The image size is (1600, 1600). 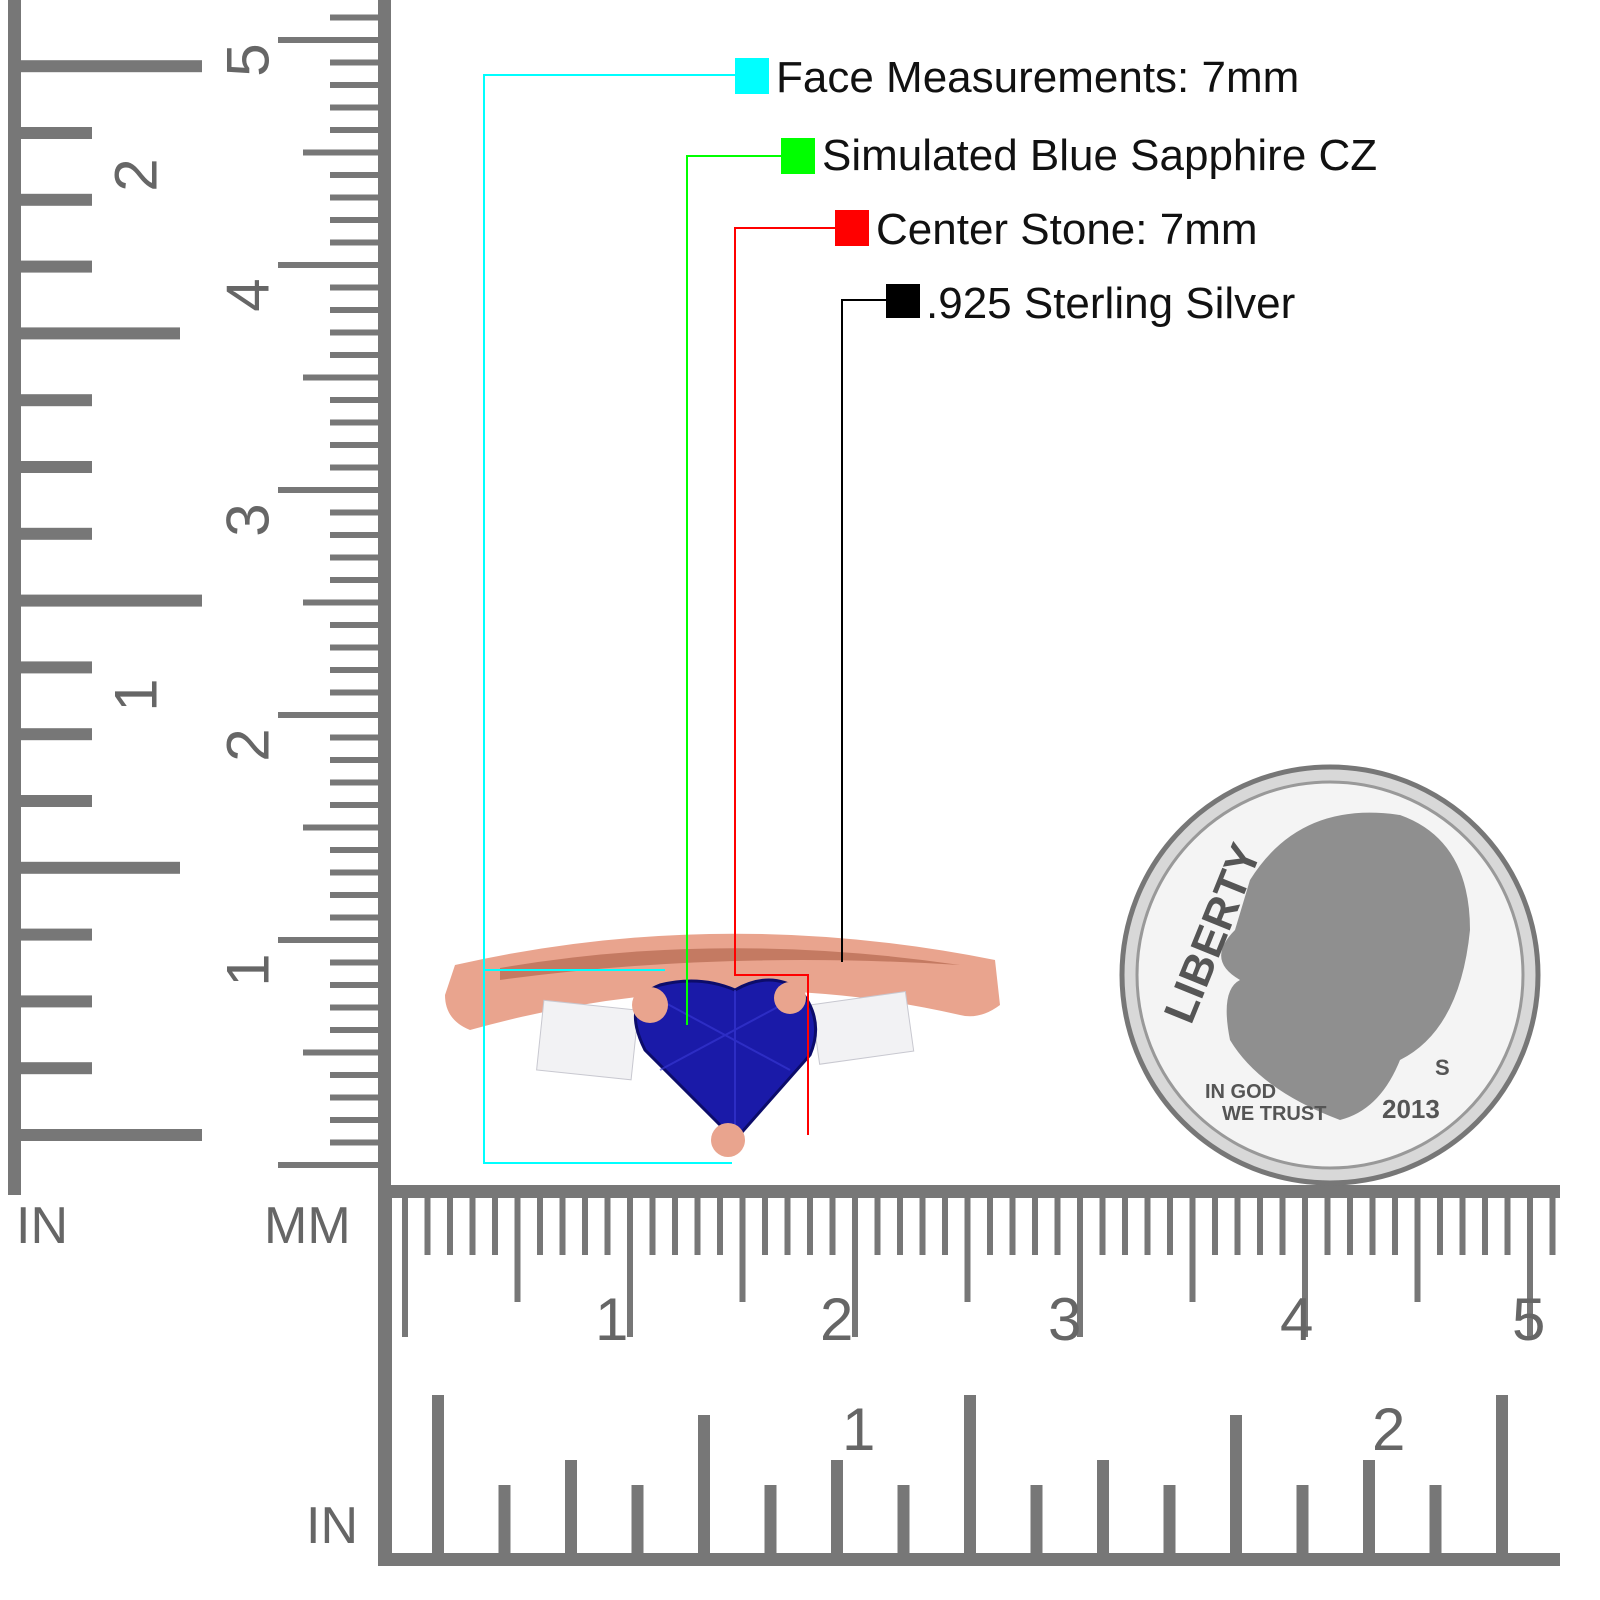 What do you see at coordinates (1274, 1114) in the screenshot?
I see `coin-motto-2: WE TRUST` at bounding box center [1274, 1114].